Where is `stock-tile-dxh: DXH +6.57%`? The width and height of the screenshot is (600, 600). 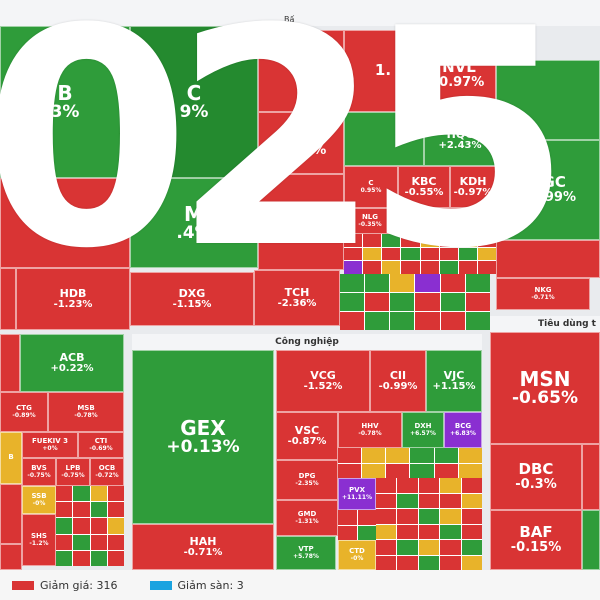
stock-tile-dxh: DXH +6.57% is located at coordinates (423, 430).